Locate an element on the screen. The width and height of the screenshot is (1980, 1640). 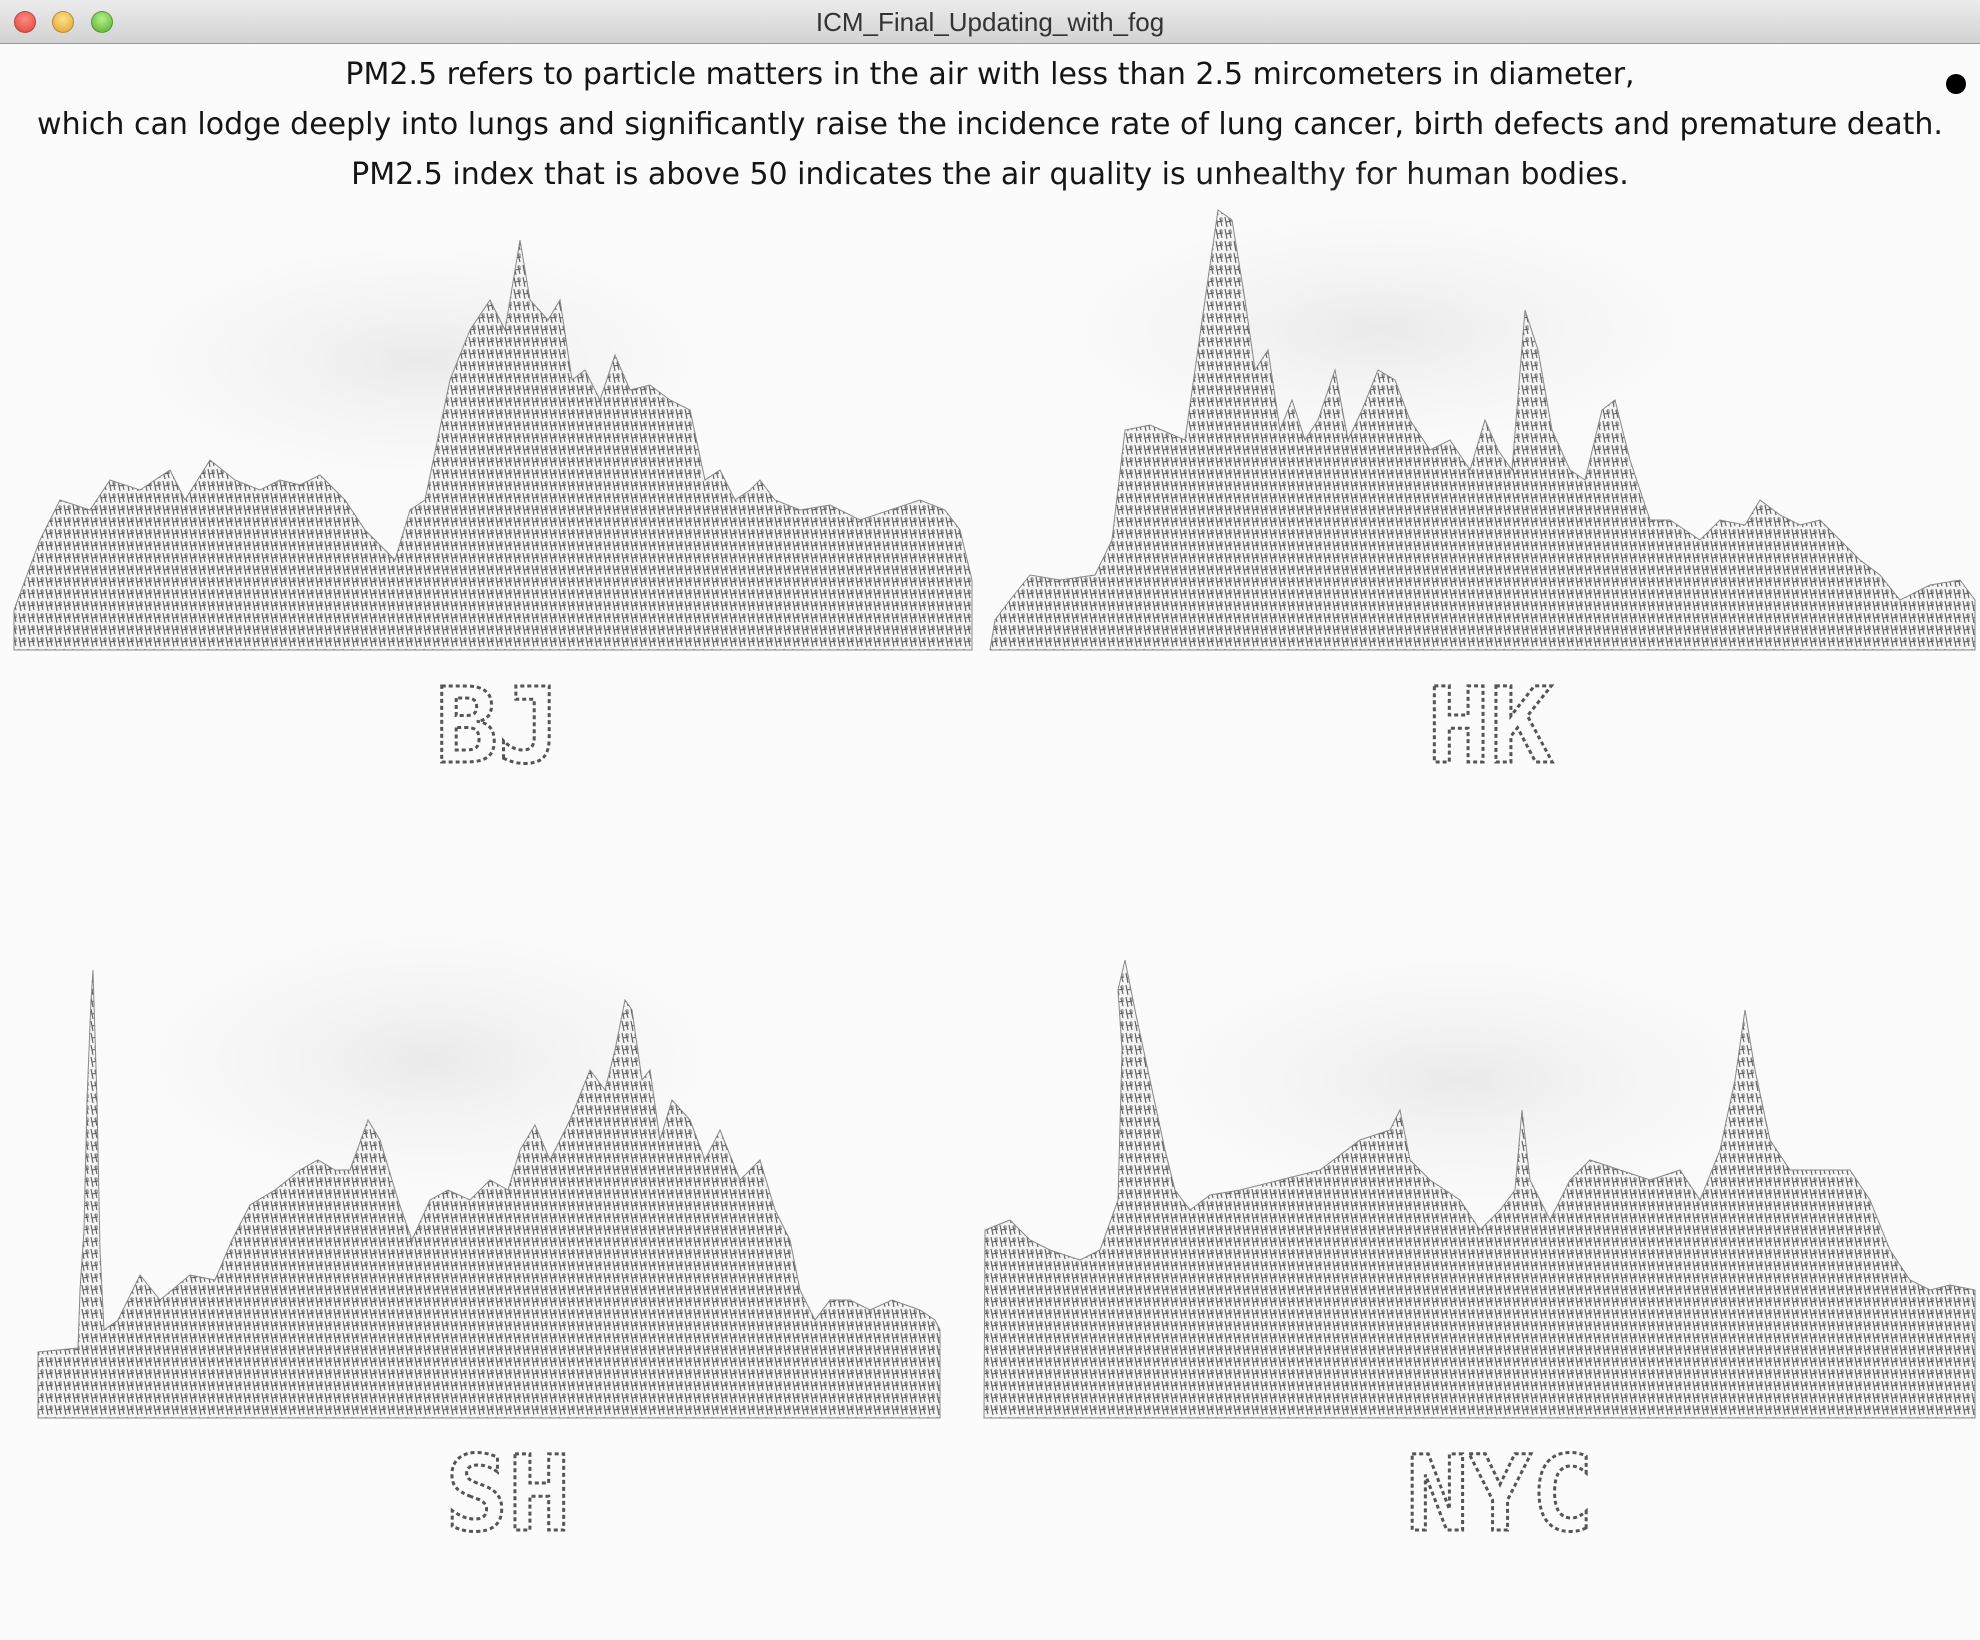
title-bar: ICM_Final_Updating_with_fog is located at coordinates (990, 22).